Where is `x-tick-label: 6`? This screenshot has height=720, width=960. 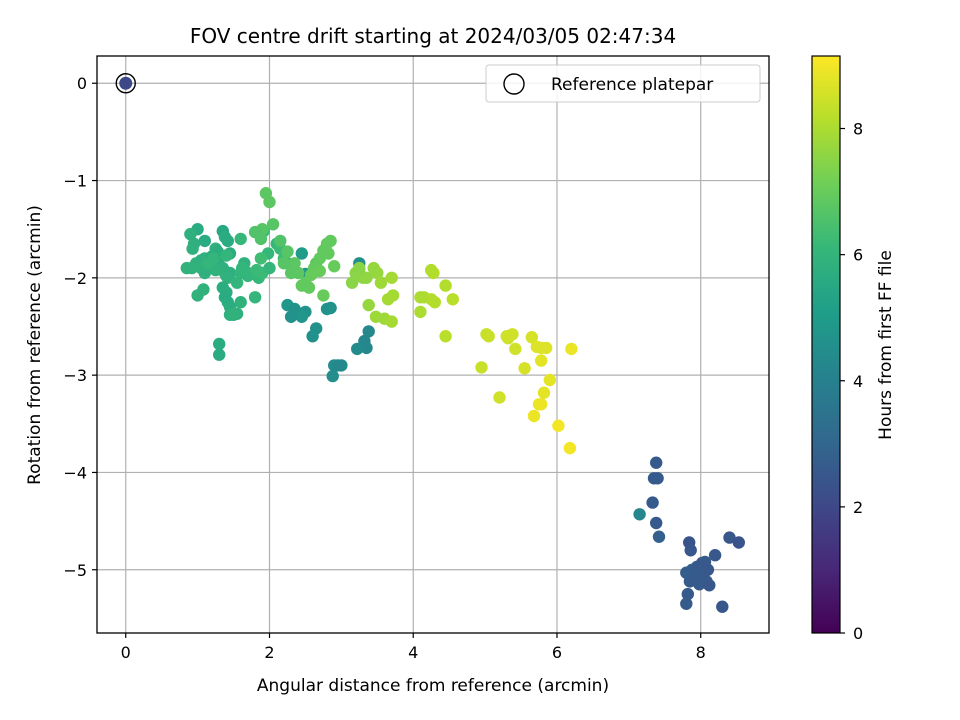
x-tick-label: 6 is located at coordinates (557, 652).